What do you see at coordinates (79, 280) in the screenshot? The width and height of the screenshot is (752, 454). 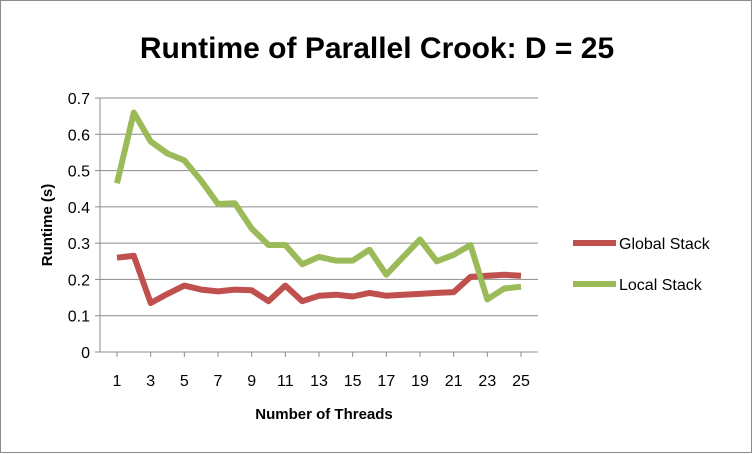 I see `y-tick-label: 0.2` at bounding box center [79, 280].